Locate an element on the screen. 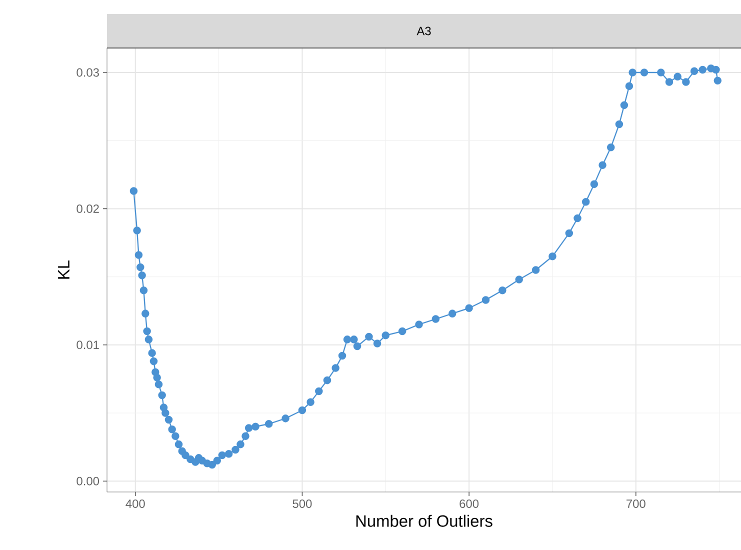 The image size is (741, 550). y-tick-label: 0.02 is located at coordinates (87, 208).